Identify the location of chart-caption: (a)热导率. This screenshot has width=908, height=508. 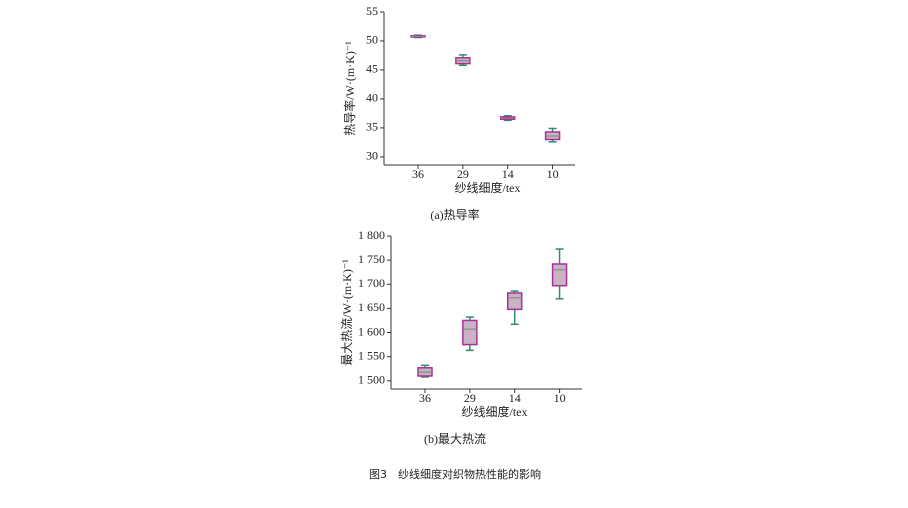
(454, 214).